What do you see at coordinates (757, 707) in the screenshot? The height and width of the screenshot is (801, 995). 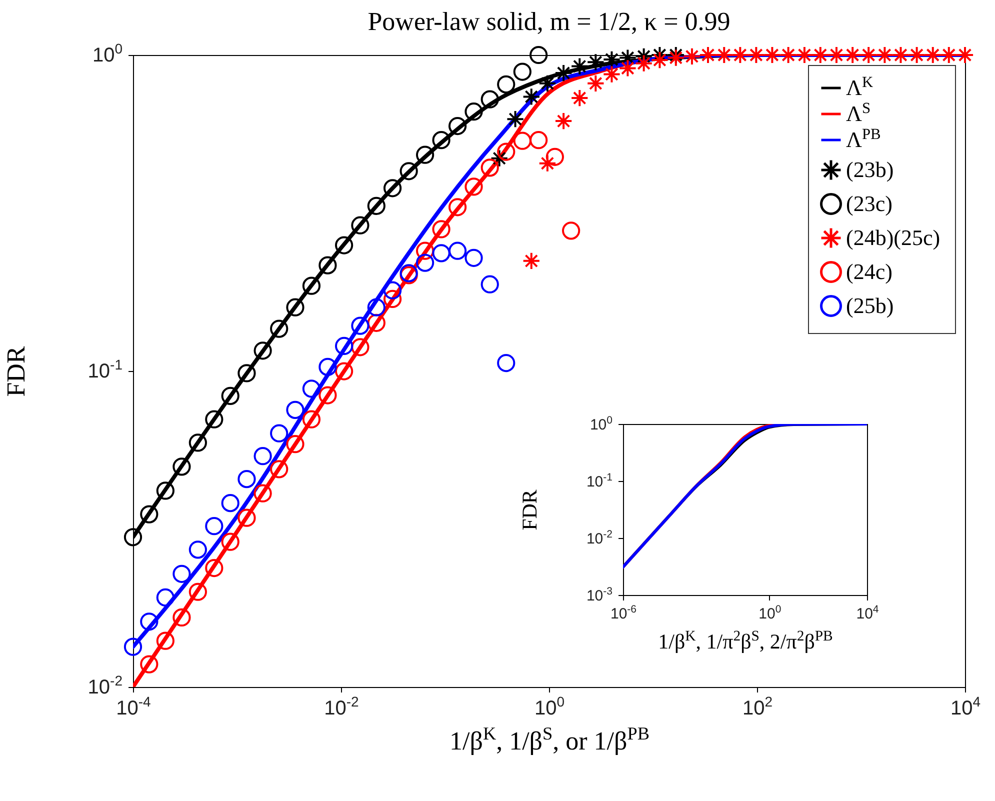 I see `x-tick-label: 10$^{2}$` at bounding box center [757, 707].